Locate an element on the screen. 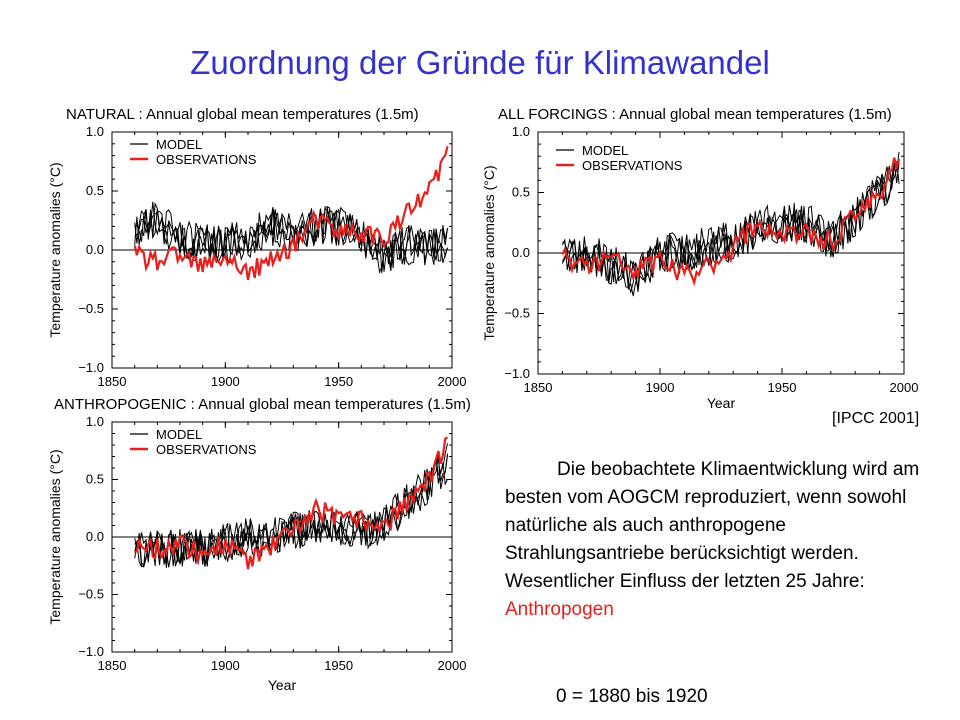 The image size is (960, 720). source-citation: [IPCC 2001] is located at coordinates (876, 418).